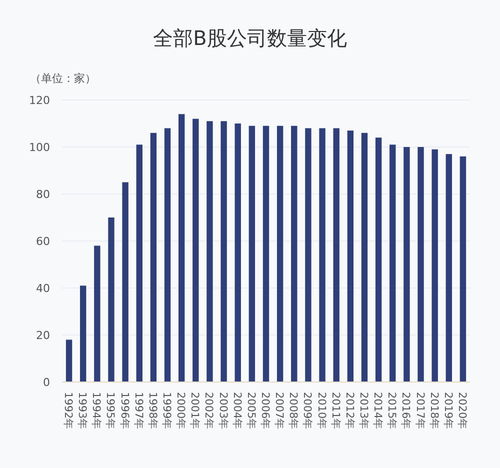 Image resolution: width=500 pixels, height=468 pixels. I want to click on x-tick-label: 2003年, so click(222, 411).